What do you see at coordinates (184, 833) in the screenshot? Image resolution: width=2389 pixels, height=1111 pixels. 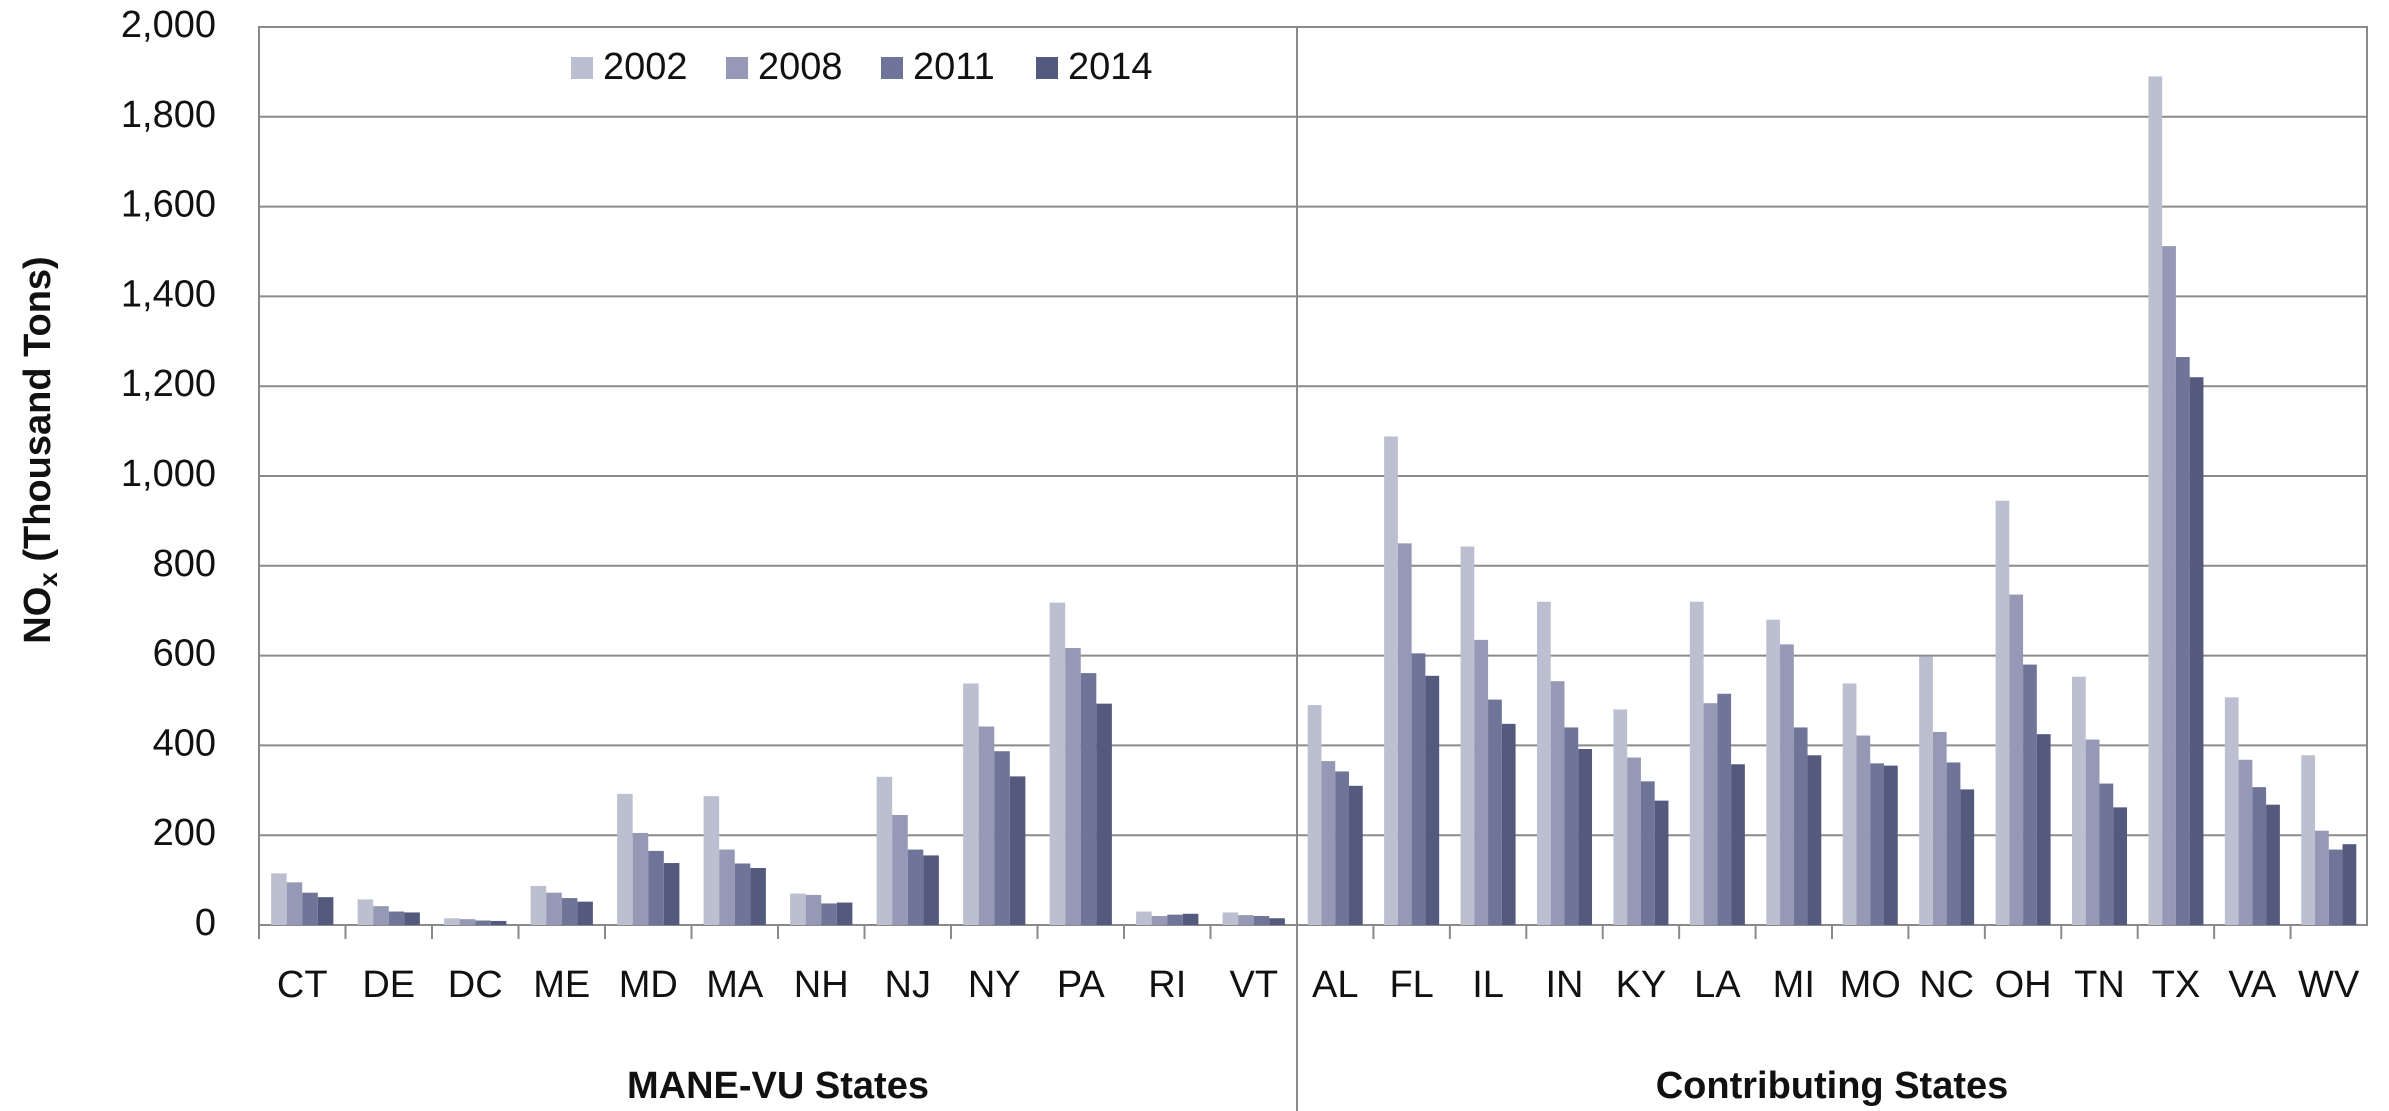 I see `y-tick-label: 200` at bounding box center [184, 833].